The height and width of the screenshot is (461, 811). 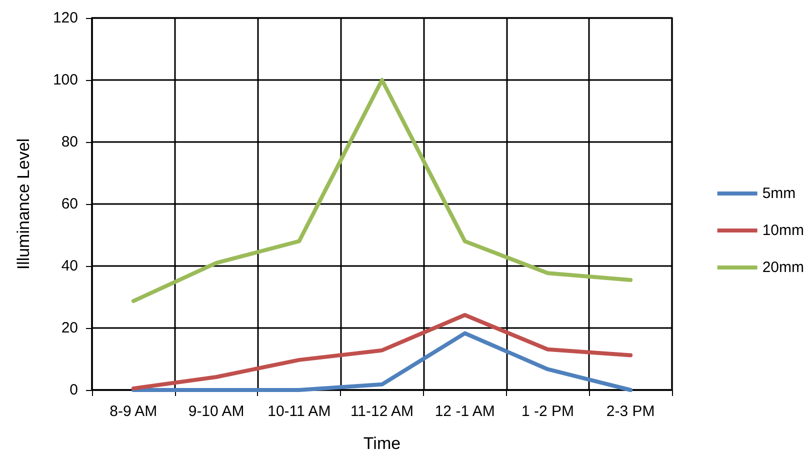 I want to click on x-tick-label: 11-12 AM, so click(x=382, y=411).